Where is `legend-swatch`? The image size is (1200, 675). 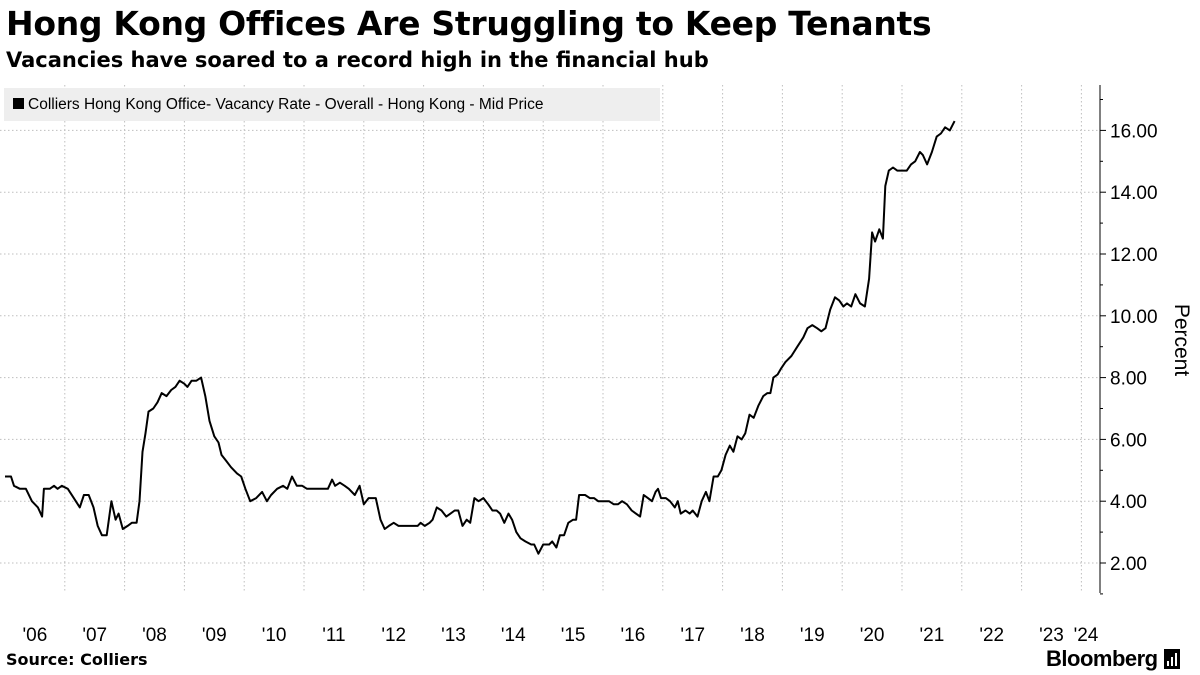
legend-swatch is located at coordinates (18, 103).